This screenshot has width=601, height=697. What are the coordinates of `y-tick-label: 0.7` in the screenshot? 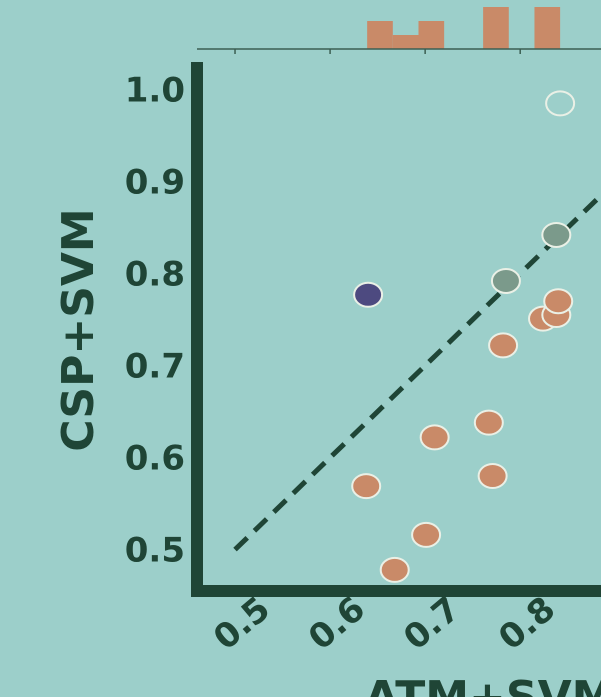 It's located at (155, 367).